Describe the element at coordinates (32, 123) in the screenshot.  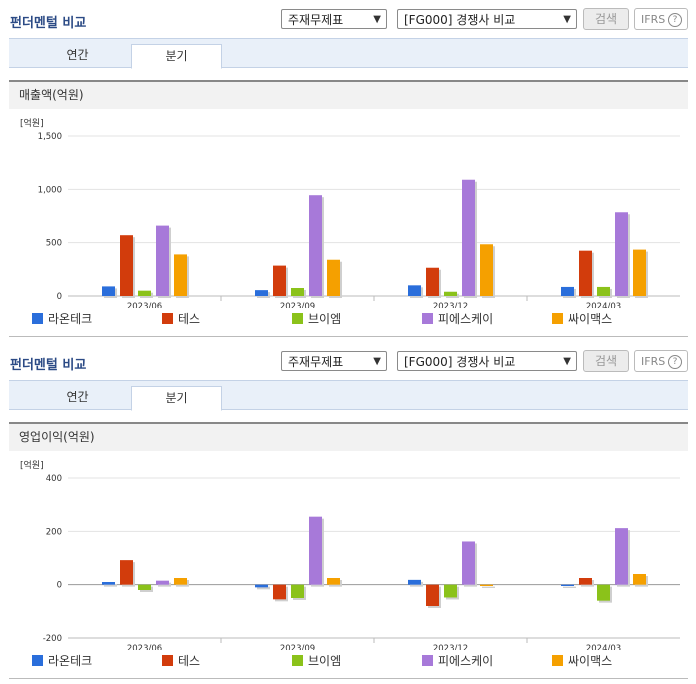
I see `y-unit-label: [억원]` at that location.